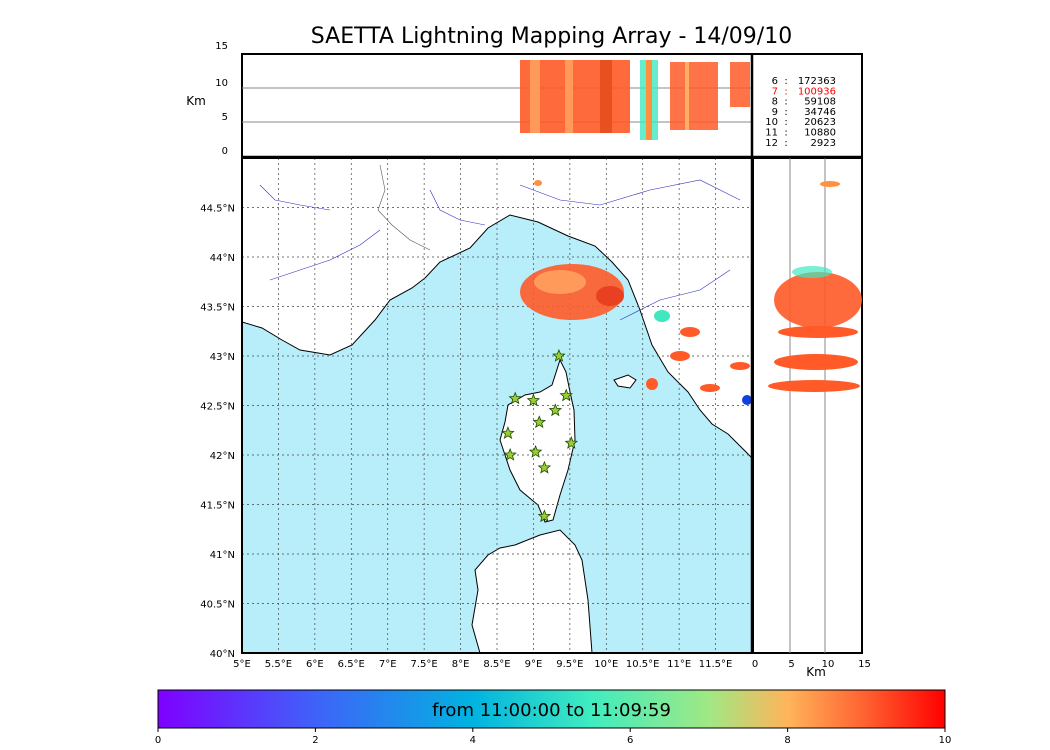 This screenshot has width=1050, height=750. Describe the element at coordinates (532, 591) in the screenshot. I see `sardinia` at that location.